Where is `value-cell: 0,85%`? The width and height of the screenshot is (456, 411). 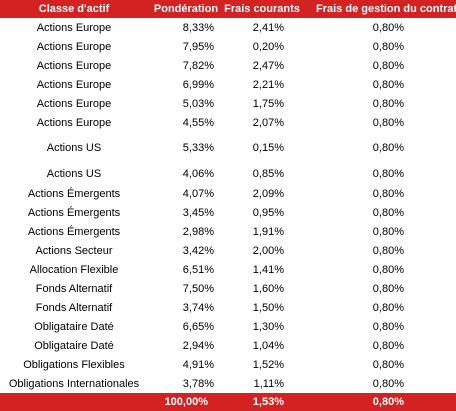
value-cell: 0,85% is located at coordinates (268, 174).